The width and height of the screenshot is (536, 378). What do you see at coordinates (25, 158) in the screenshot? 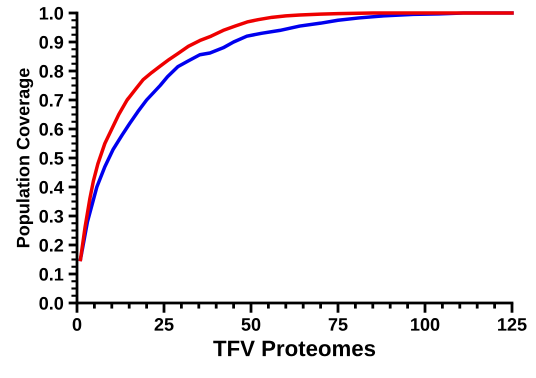
I see `y-axis-title: Population Coverage` at bounding box center [25, 158].